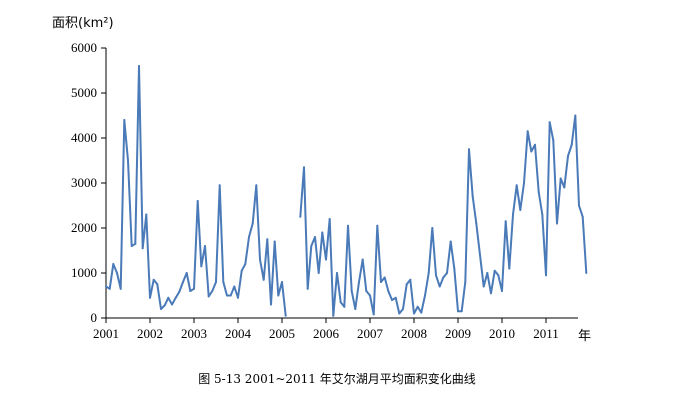 This screenshot has width=674, height=401. Describe the element at coordinates (337, 379) in the screenshot. I see `figure-caption: 图 5-13 2001~2011 年艾尔湖月平均面积变化曲线` at that location.